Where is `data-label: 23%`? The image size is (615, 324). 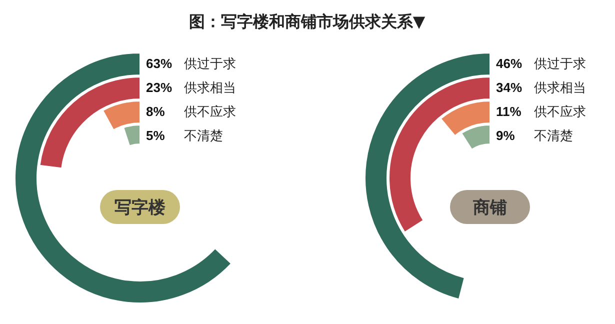
data-label: 23% is located at coordinates (159, 87).